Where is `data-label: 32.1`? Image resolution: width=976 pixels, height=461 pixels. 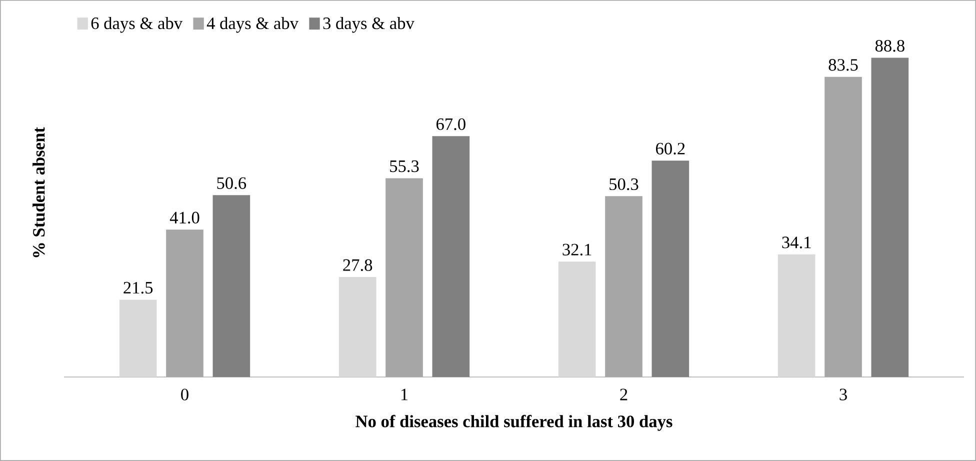
data-label: 32.1 is located at coordinates (577, 250).